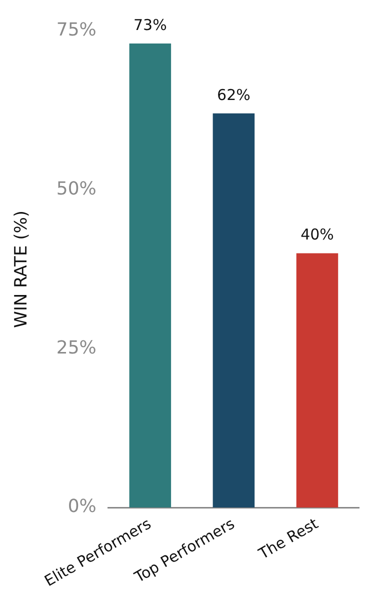 Image resolution: width=387 pixels, height=607 pixels. I want to click on y-tick-label: 0%, so click(82, 507).